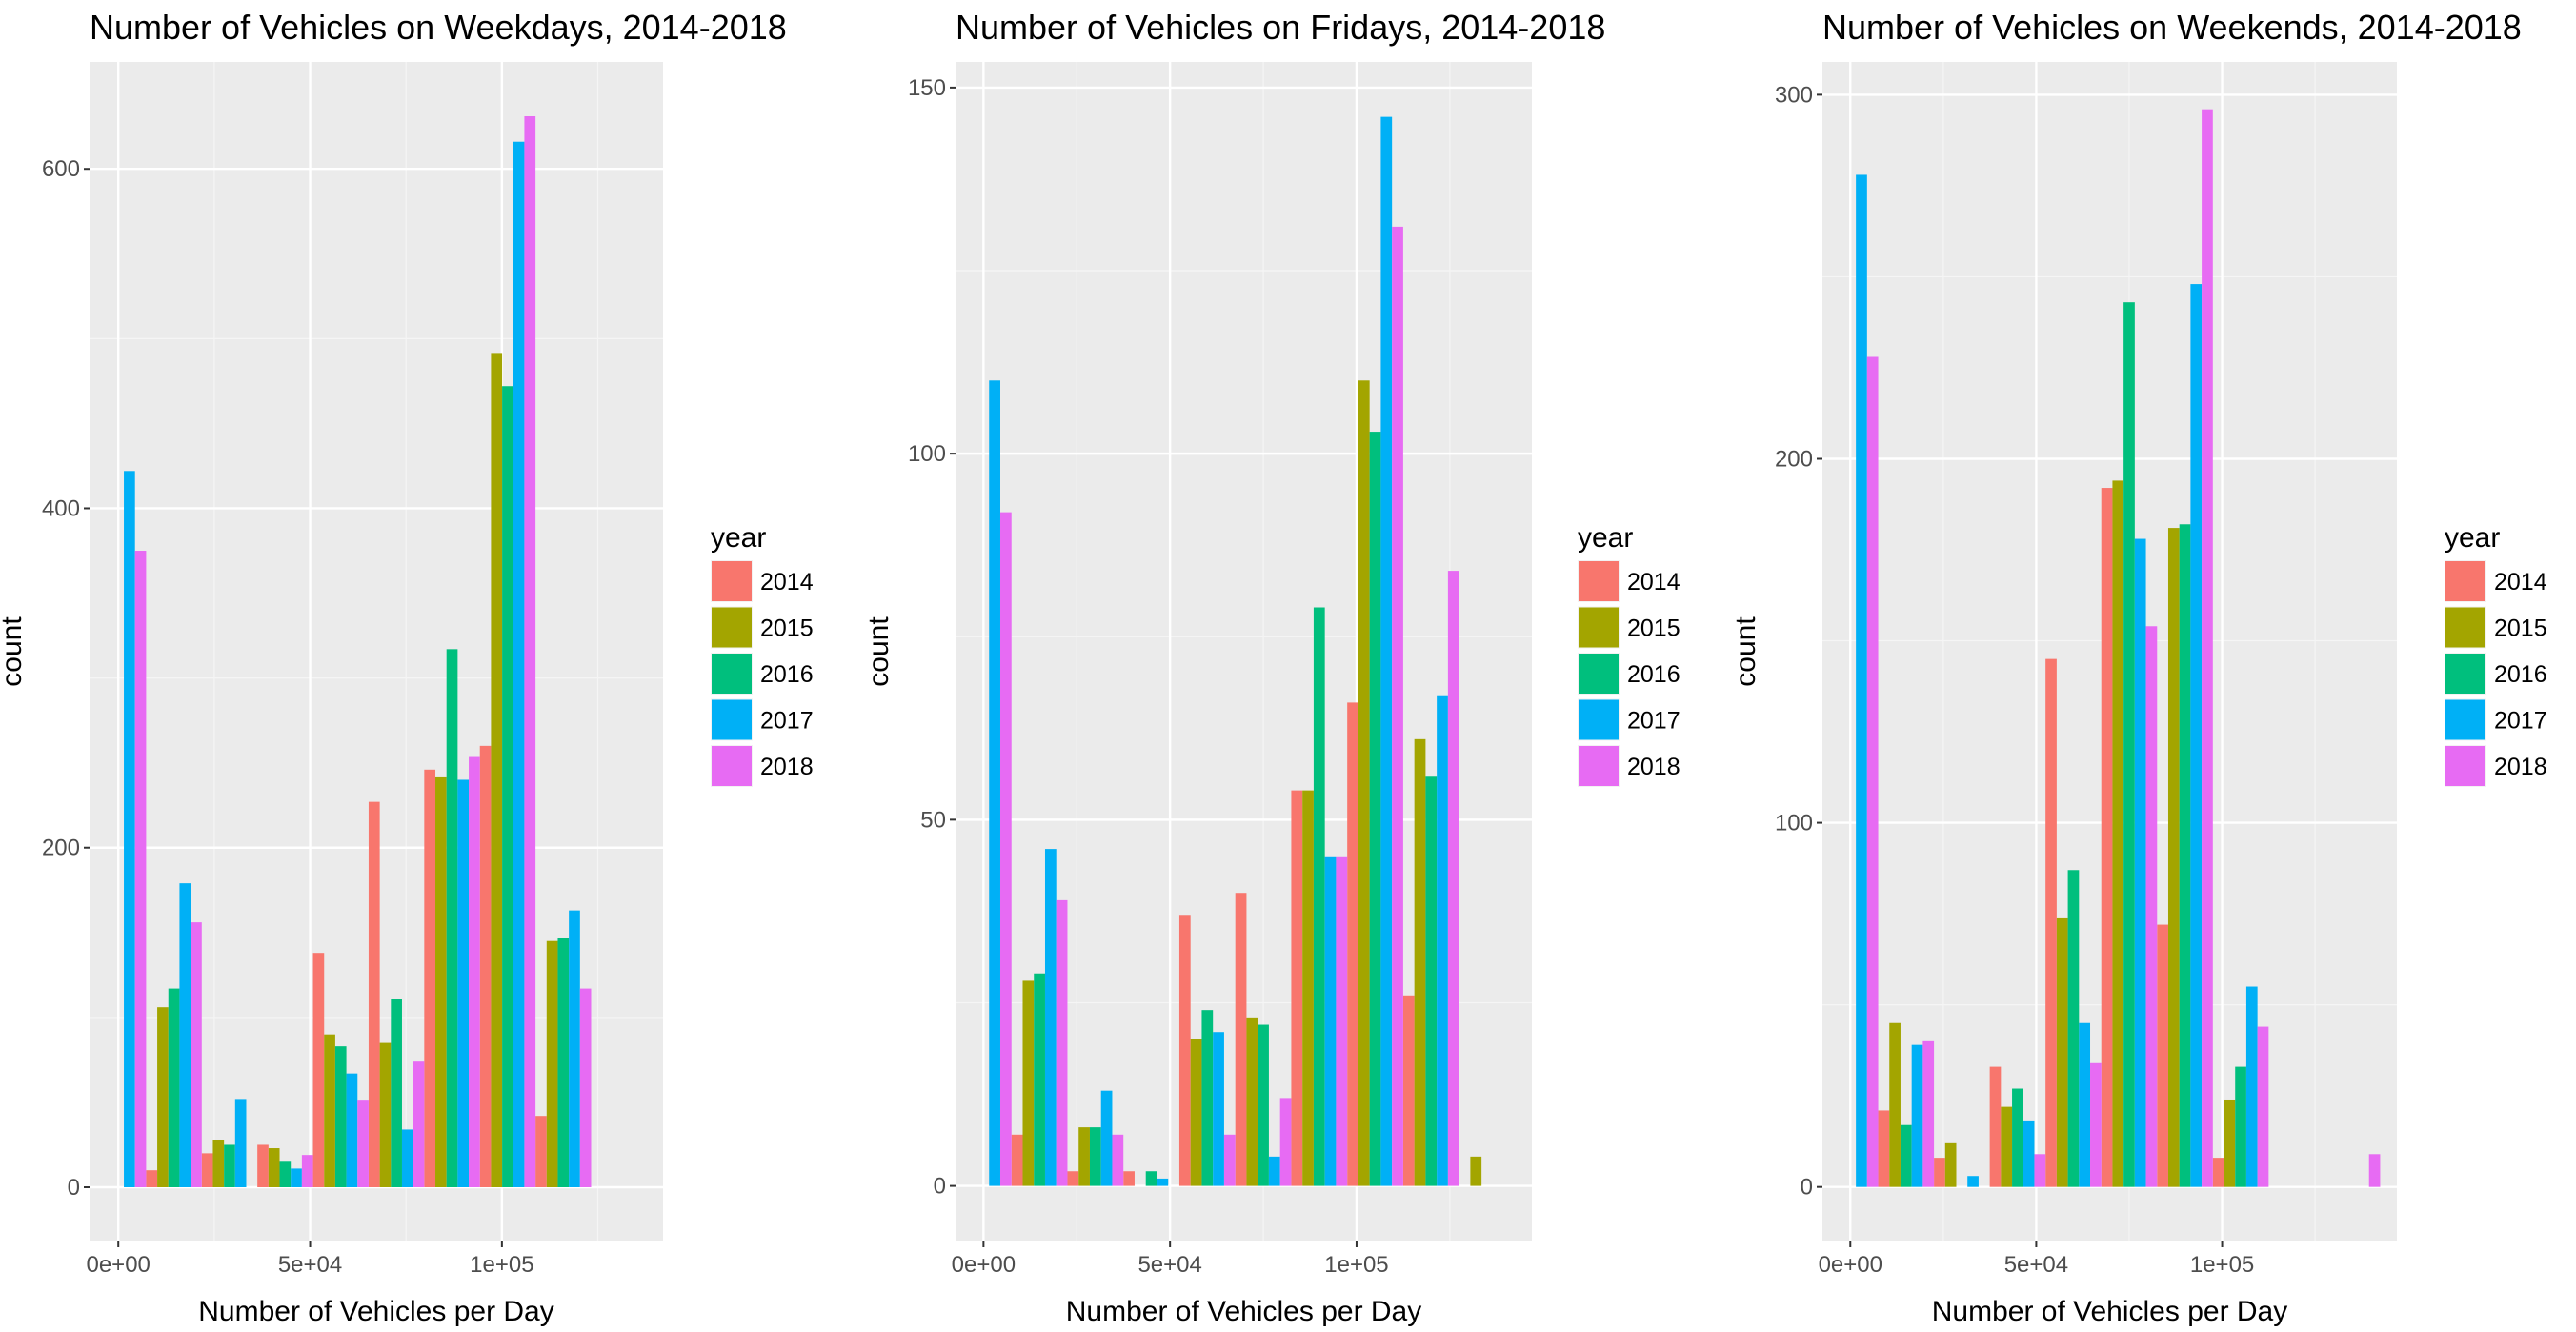 Image resolution: width=2576 pixels, height=1332 pixels. What do you see at coordinates (762, 654) in the screenshot?
I see `legend: year 2014 2015 2016 2017 2018` at bounding box center [762, 654].